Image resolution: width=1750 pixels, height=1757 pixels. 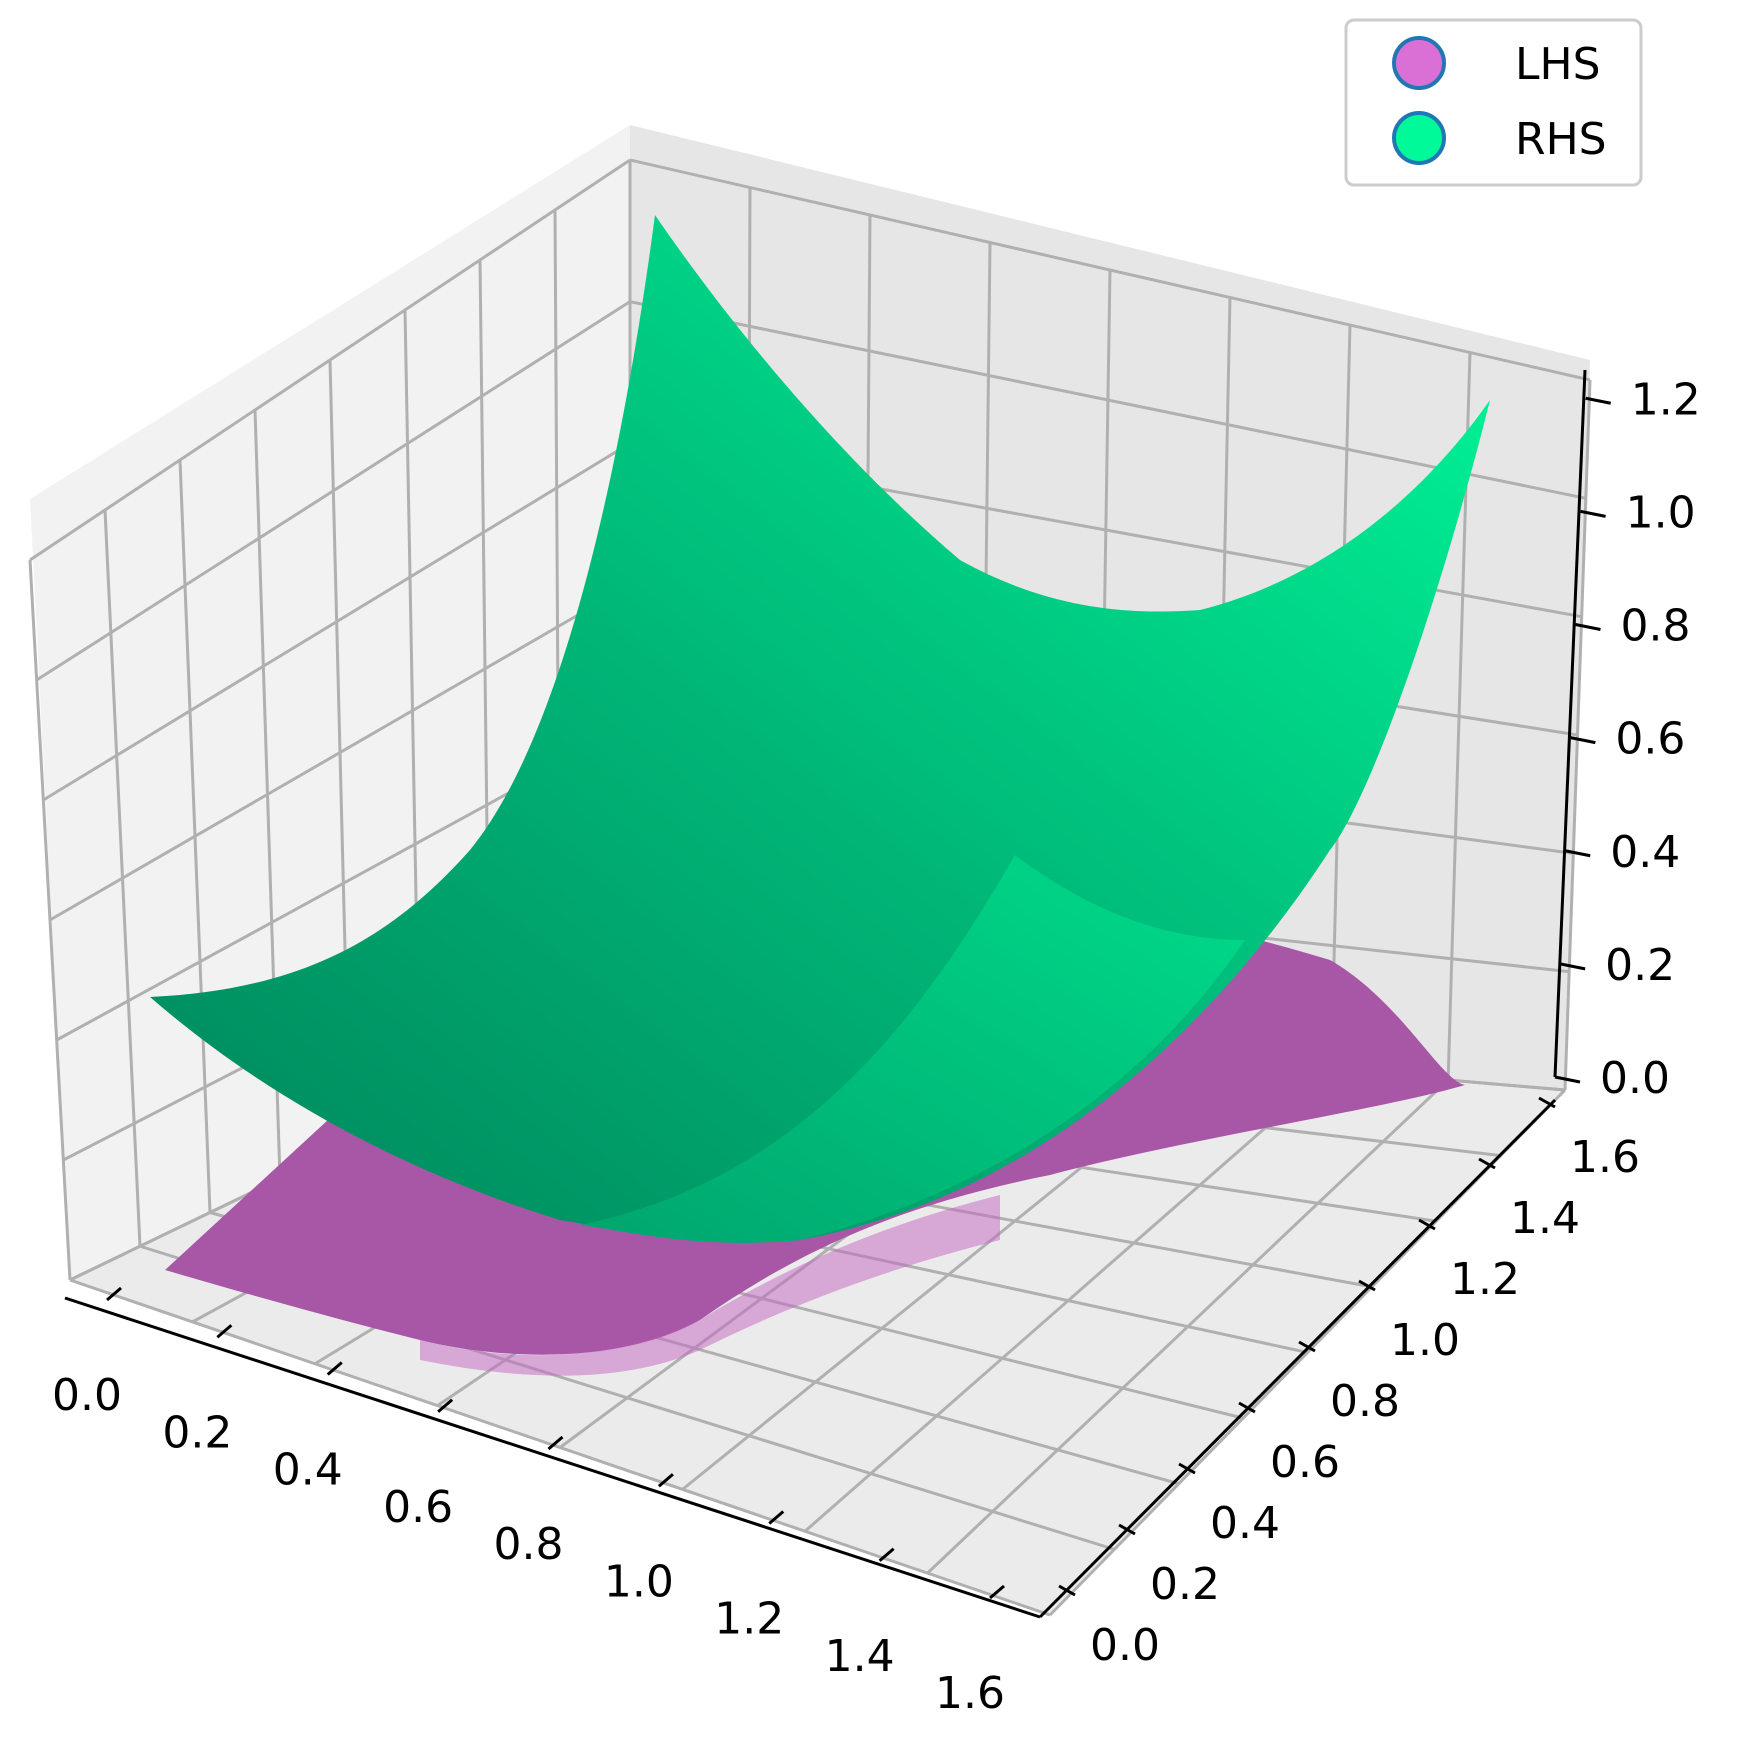 I want to click on z-tick-label-2: 0.4, so click(x=1645, y=852).